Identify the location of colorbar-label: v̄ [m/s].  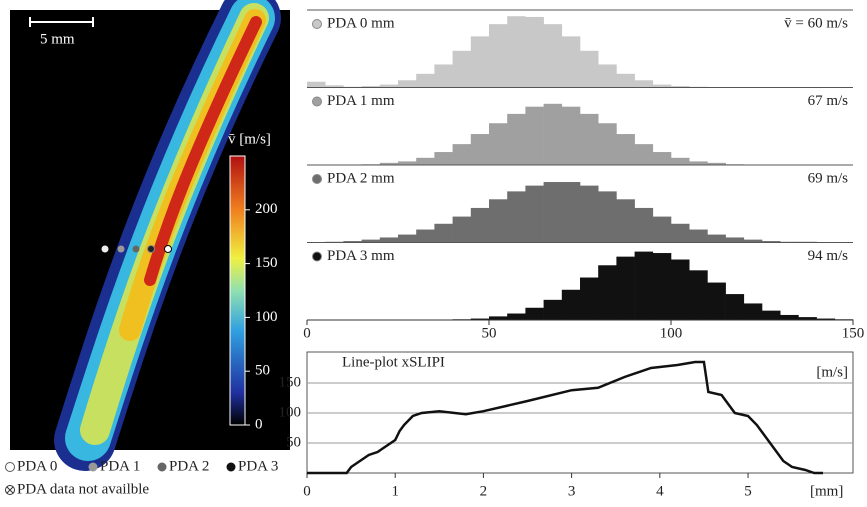
(249, 139).